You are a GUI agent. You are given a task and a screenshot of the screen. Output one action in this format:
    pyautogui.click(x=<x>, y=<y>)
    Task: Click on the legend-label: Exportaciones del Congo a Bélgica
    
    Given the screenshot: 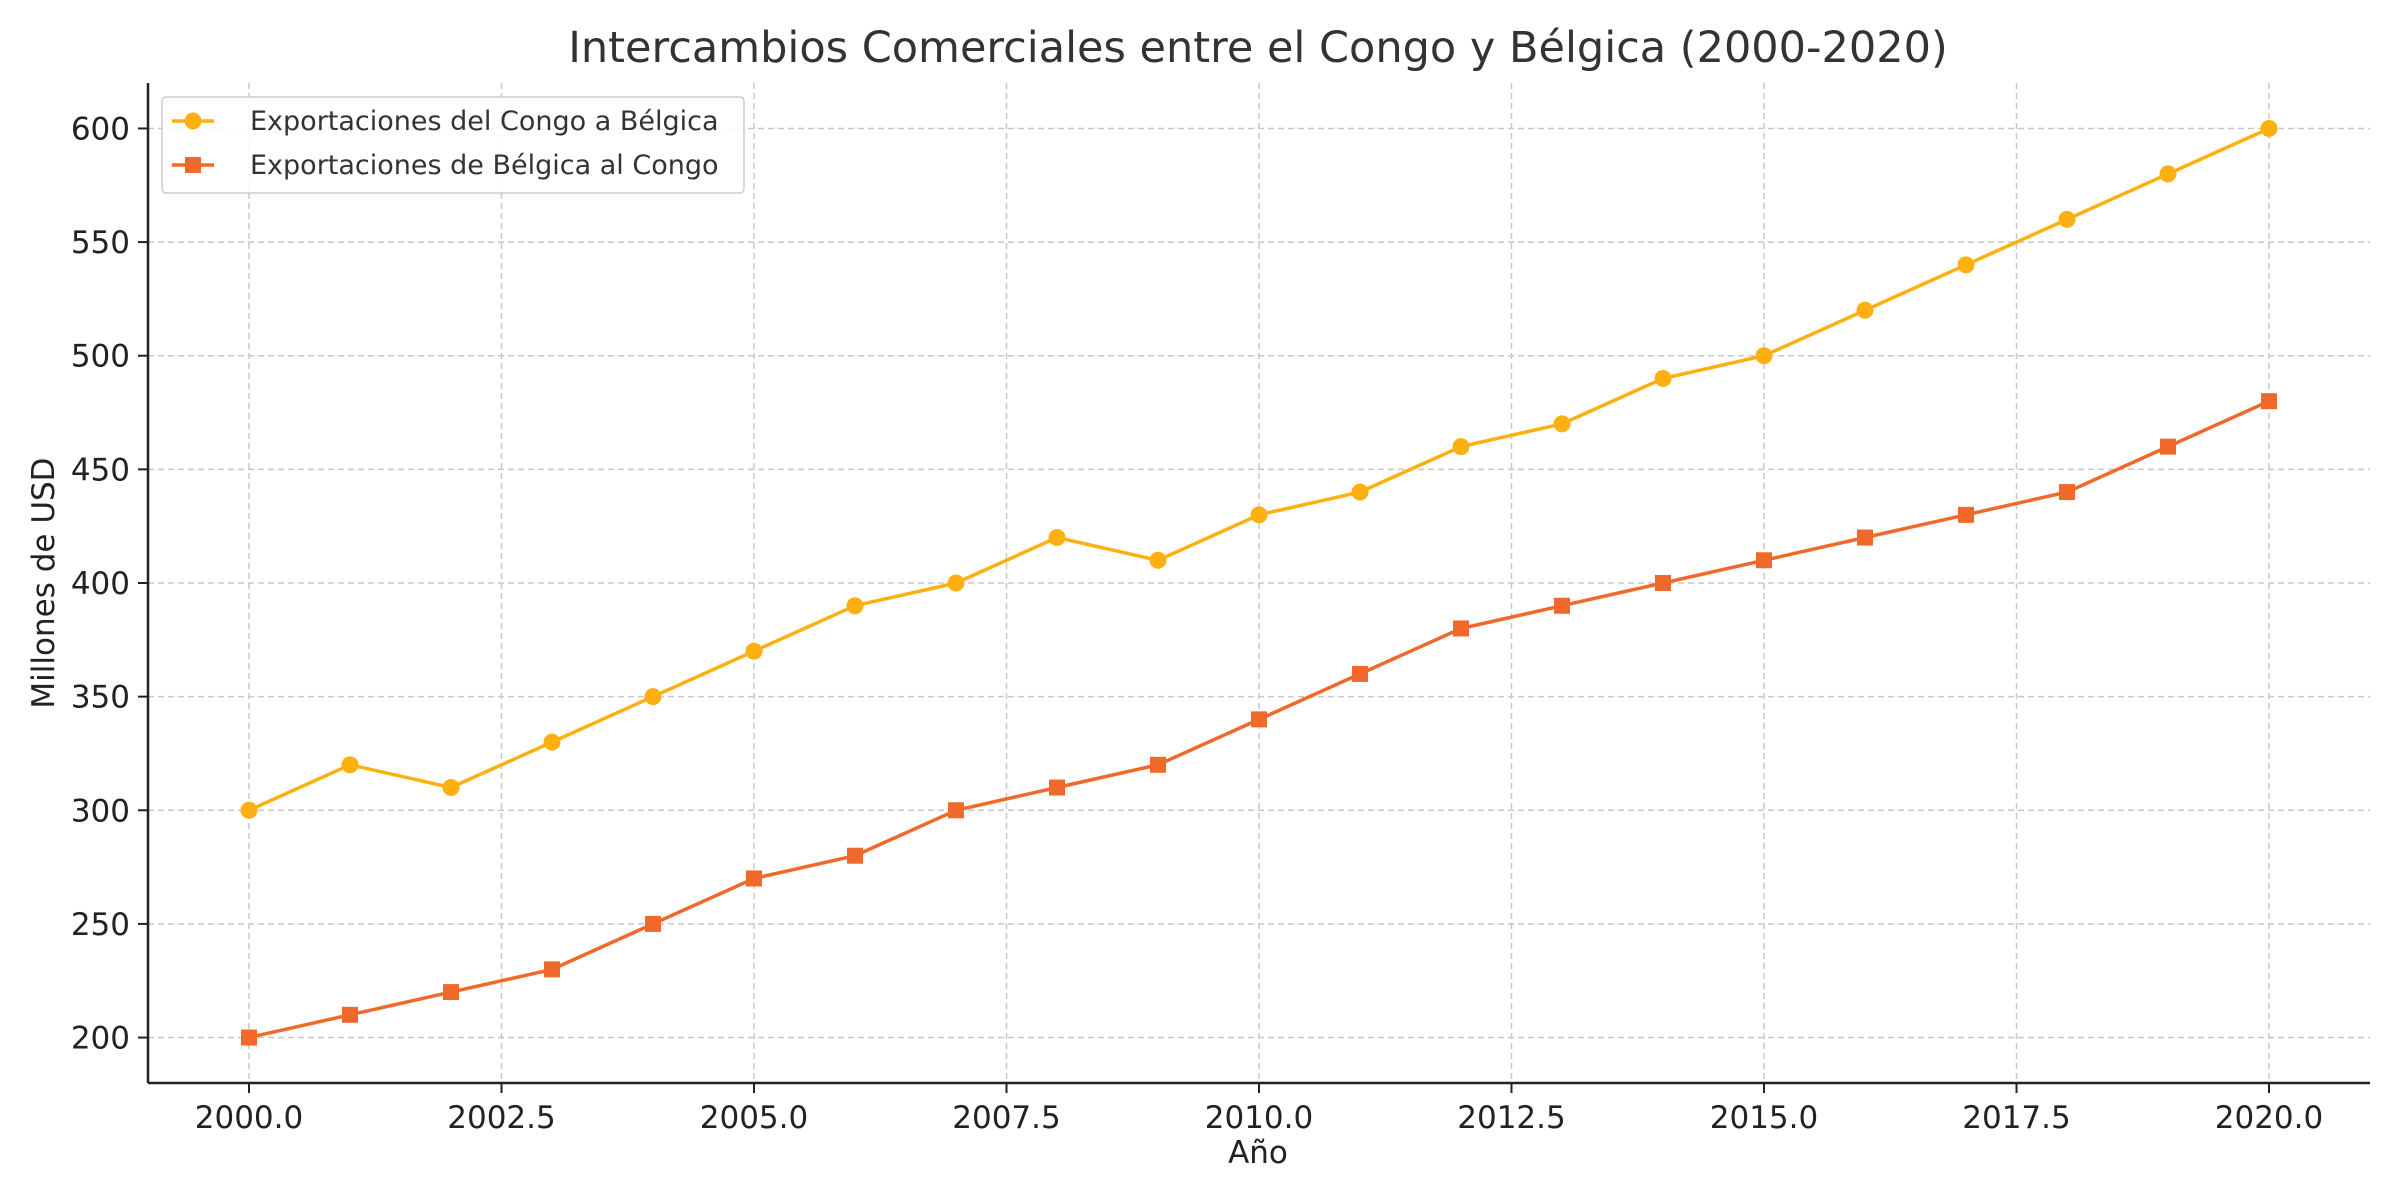 What is the action you would take?
    pyautogui.click(x=484, y=121)
    